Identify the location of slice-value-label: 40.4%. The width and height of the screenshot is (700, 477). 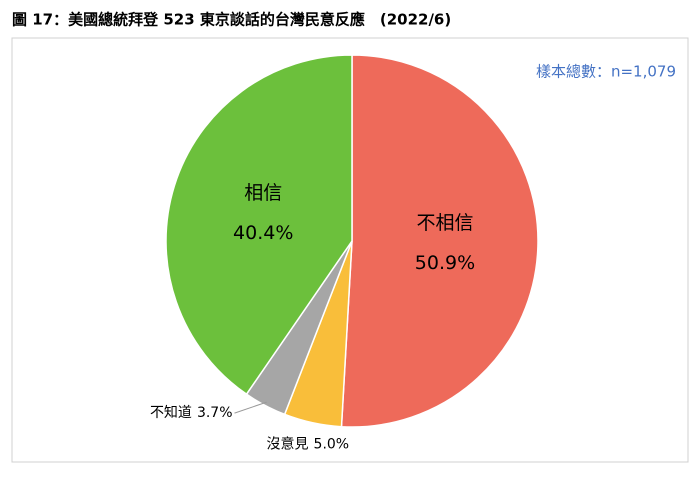
(263, 233).